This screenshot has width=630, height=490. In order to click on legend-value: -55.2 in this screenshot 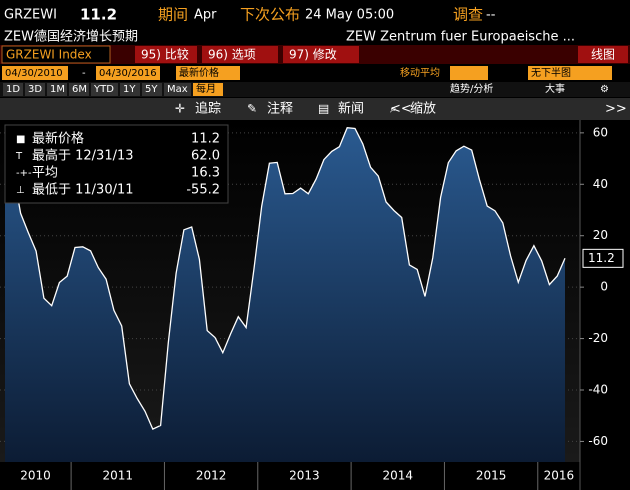, I will do `click(203, 190)`.